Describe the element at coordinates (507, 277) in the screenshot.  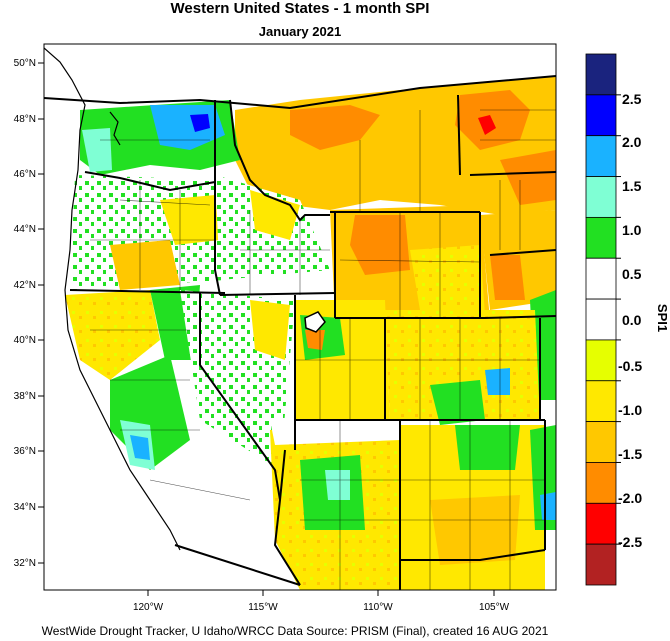
I see `spi-region-nebraska-very-dry` at that location.